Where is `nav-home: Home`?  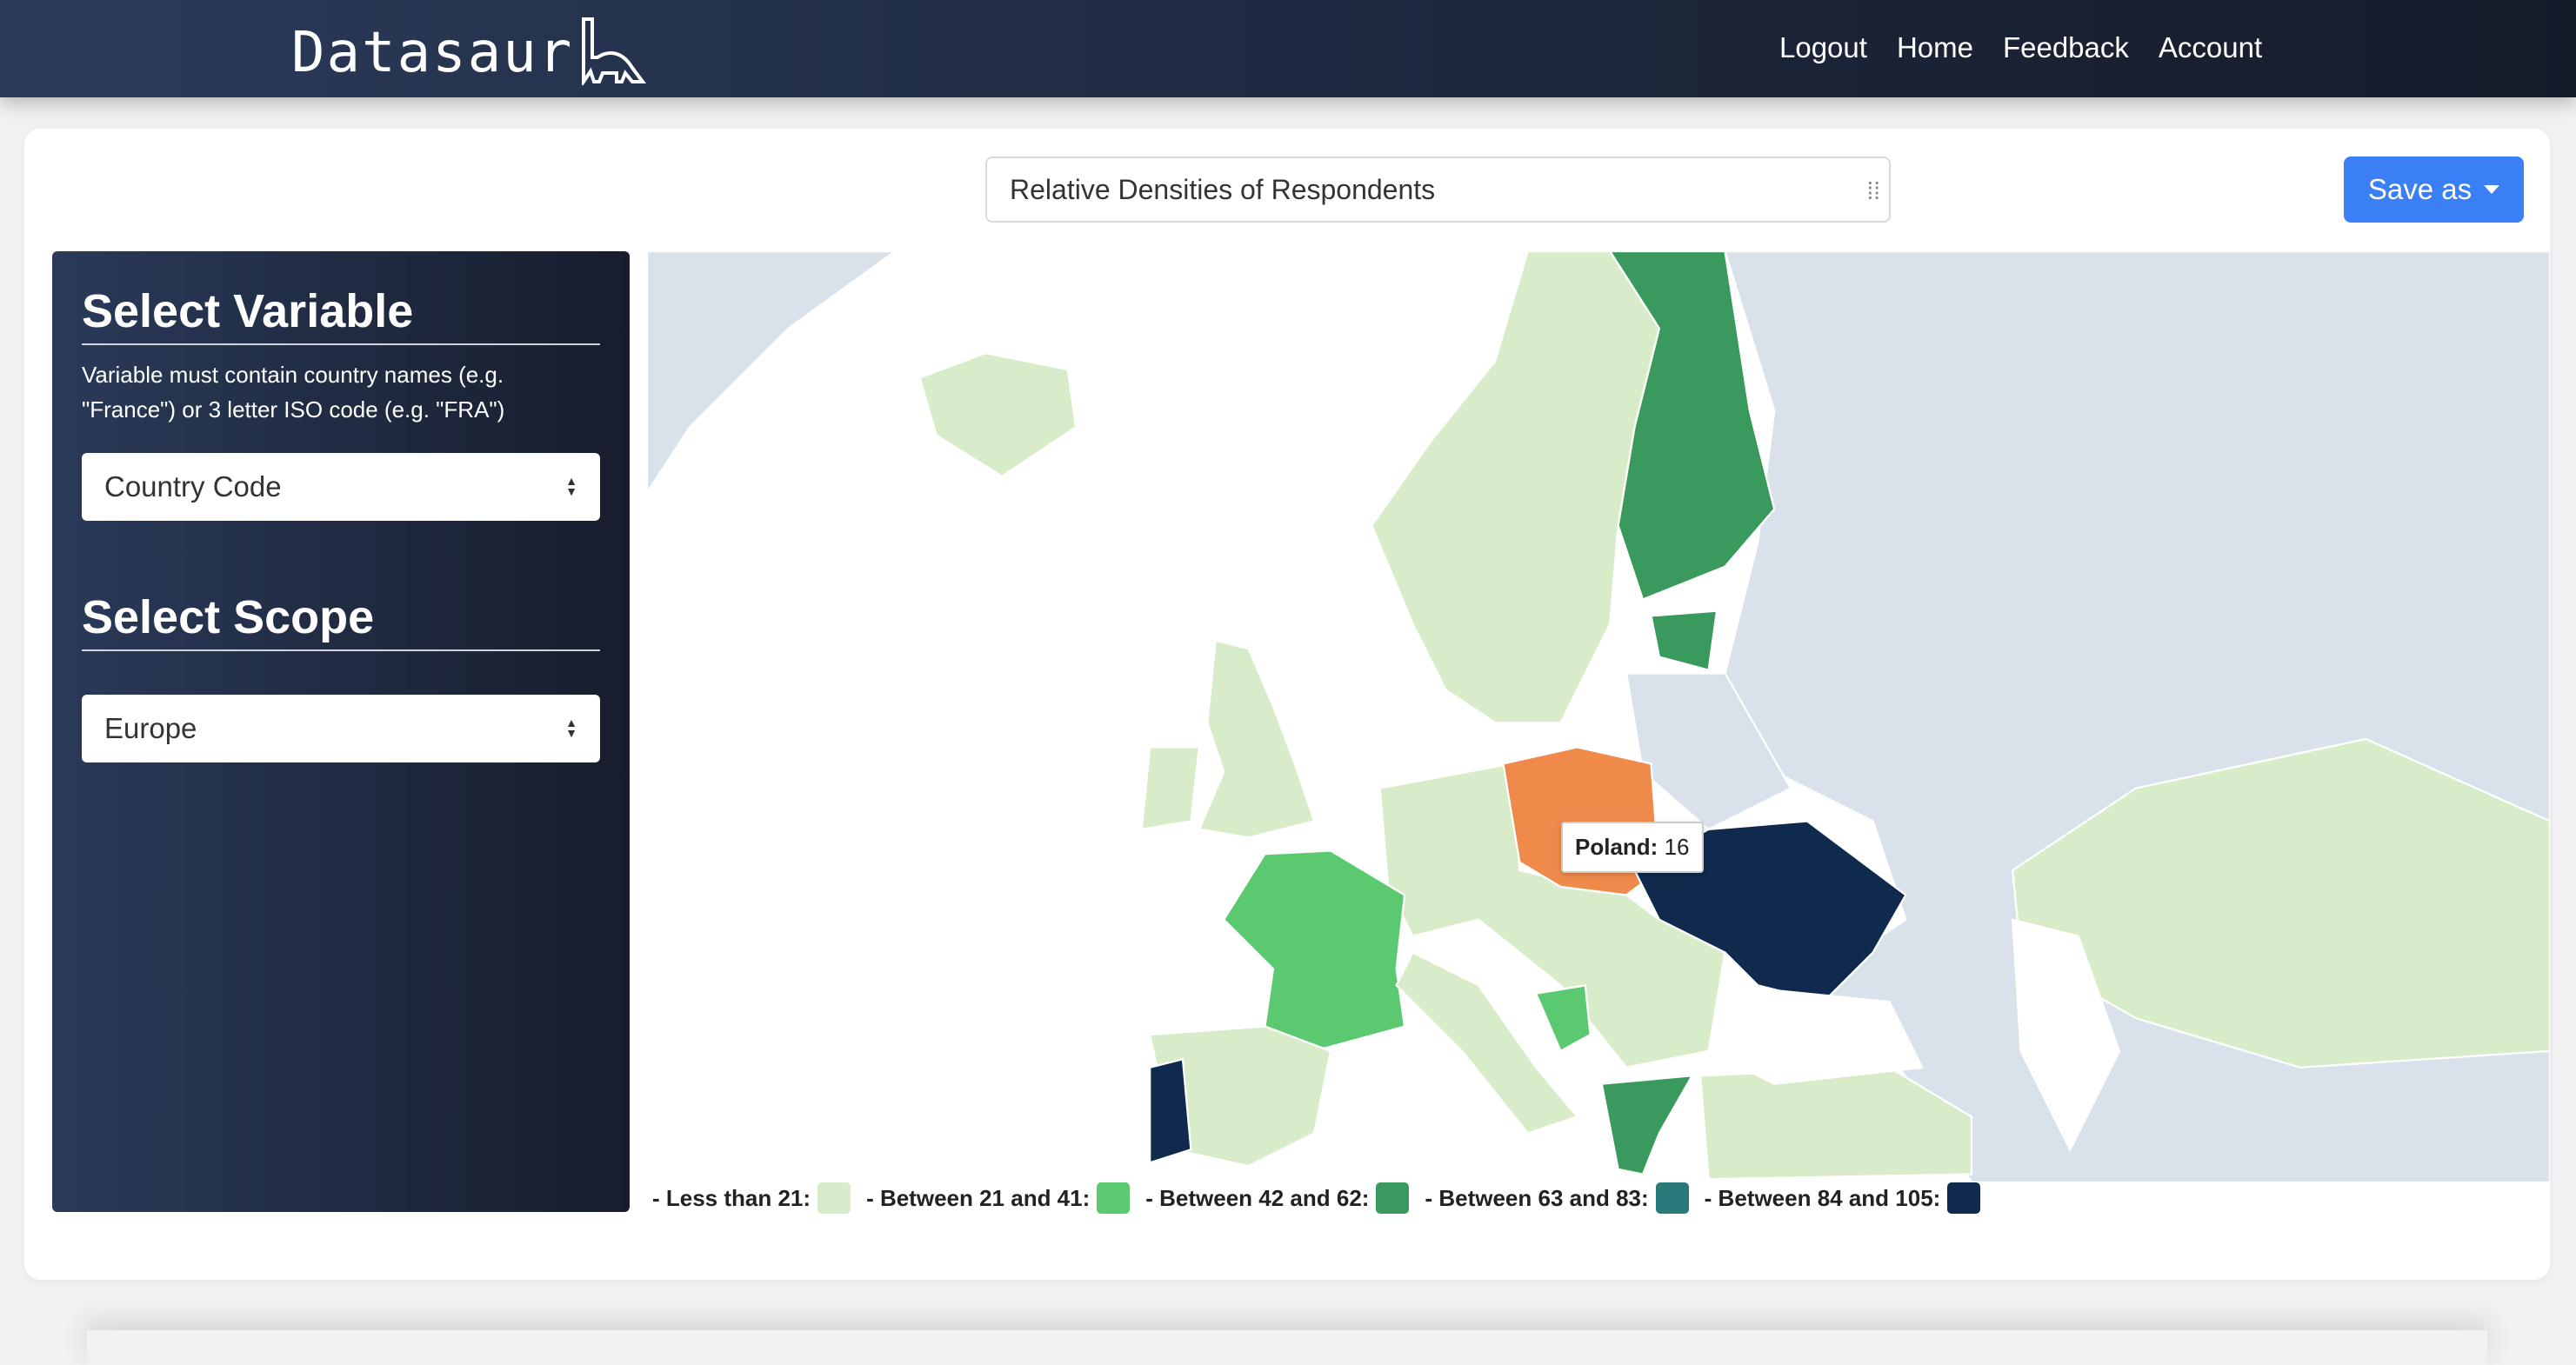 nav-home: Home is located at coordinates (1934, 47).